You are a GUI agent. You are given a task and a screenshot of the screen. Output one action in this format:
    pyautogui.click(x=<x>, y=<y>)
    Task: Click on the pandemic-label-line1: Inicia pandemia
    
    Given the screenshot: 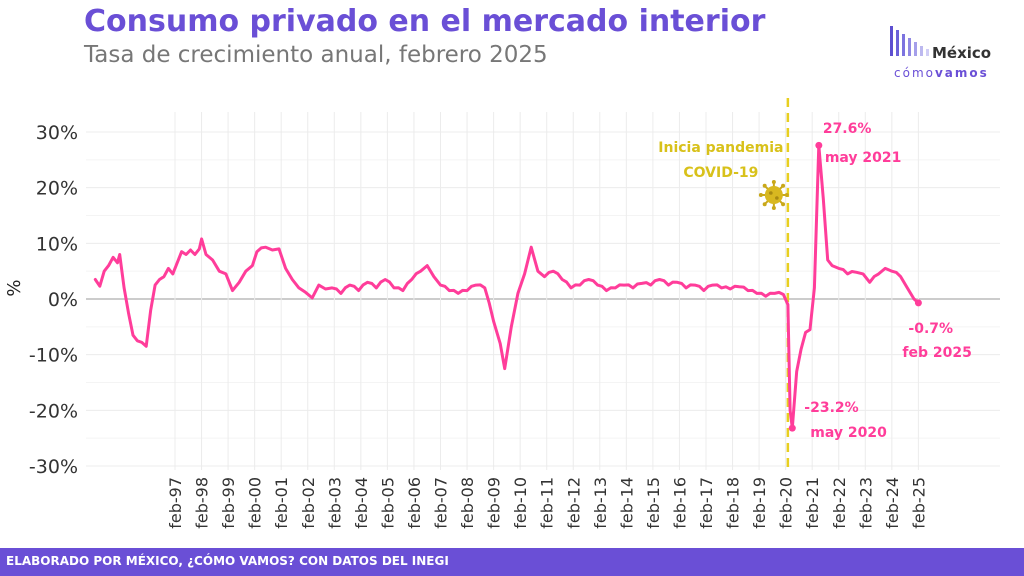 What is the action you would take?
    pyautogui.click(x=720, y=148)
    